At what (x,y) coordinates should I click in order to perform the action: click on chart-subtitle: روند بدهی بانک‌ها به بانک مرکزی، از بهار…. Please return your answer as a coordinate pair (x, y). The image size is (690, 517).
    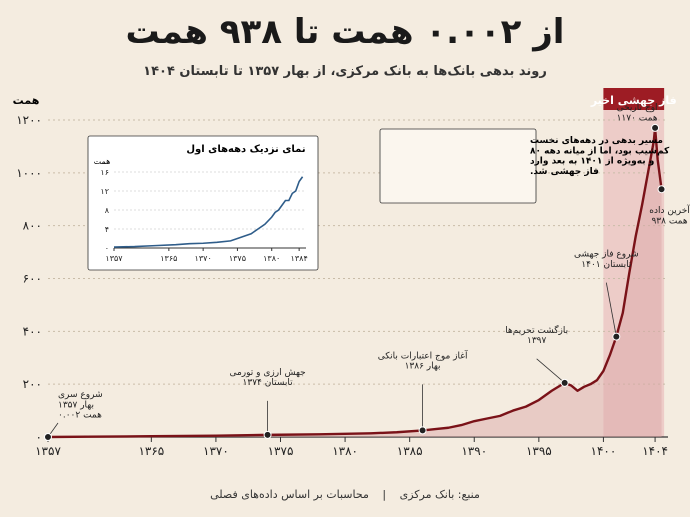
    Looking at the image, I should click on (345, 71).